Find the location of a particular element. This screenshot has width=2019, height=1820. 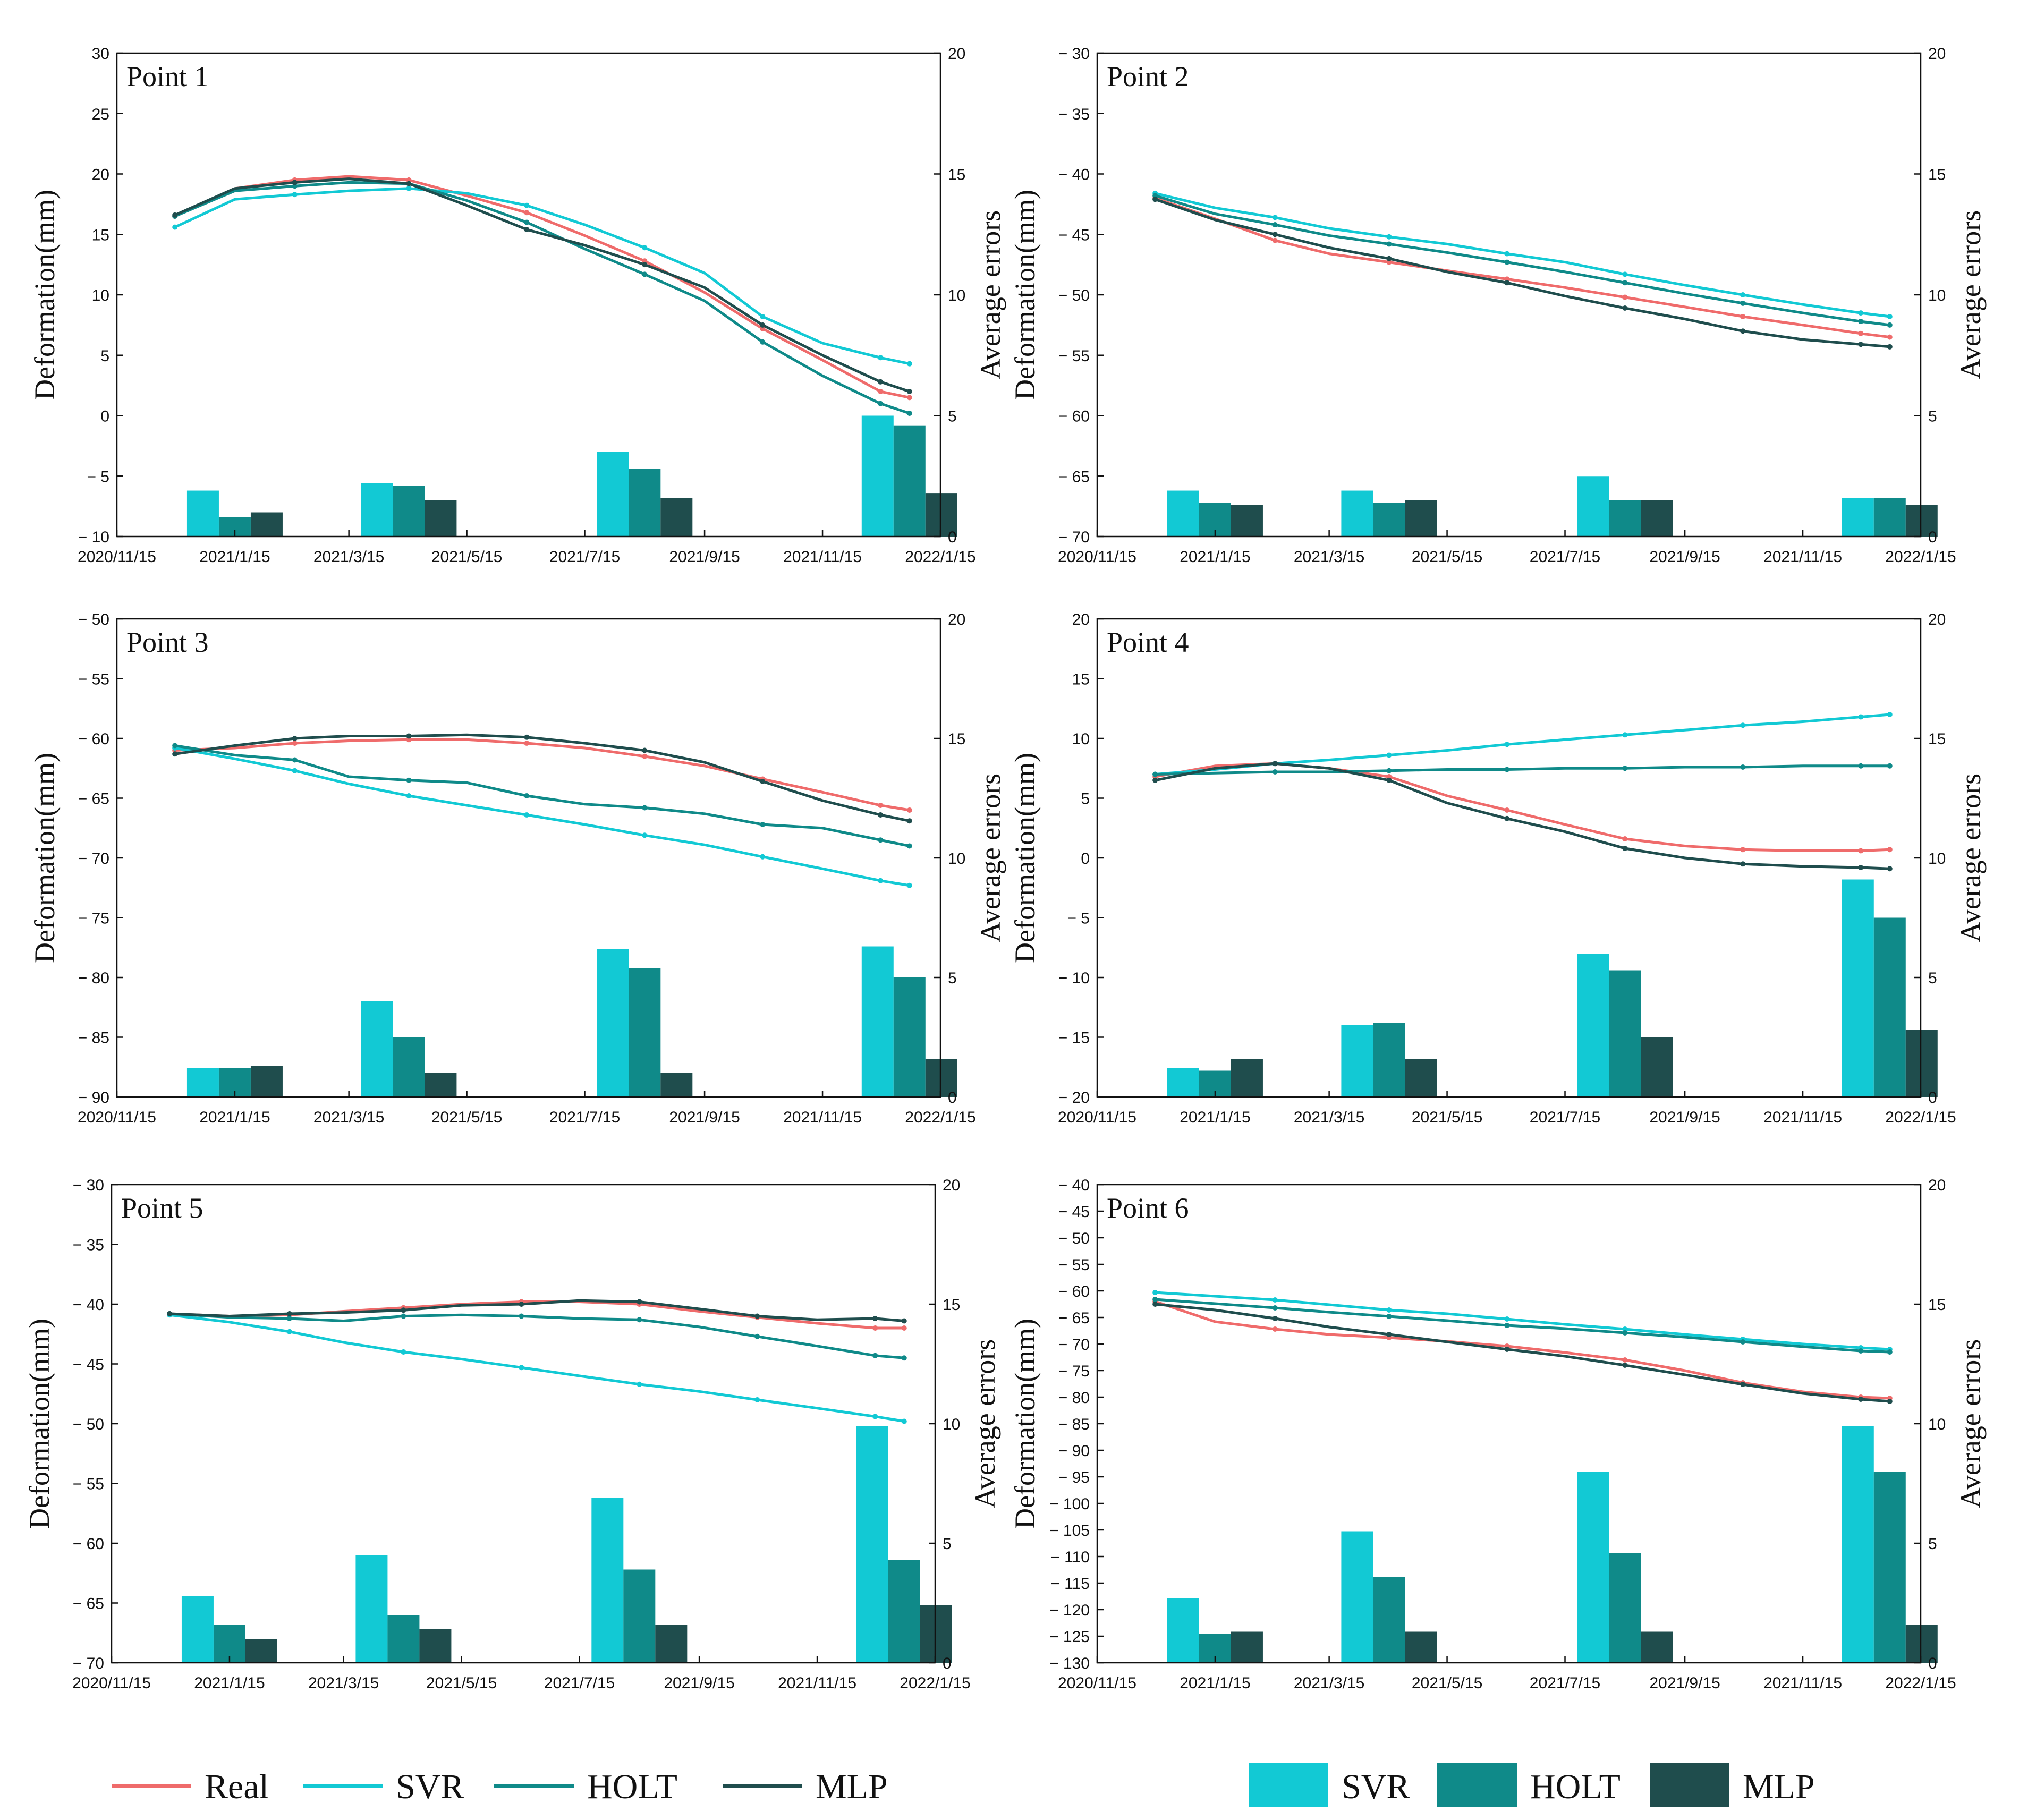

series-line-svr is located at coordinates (537, 1368).